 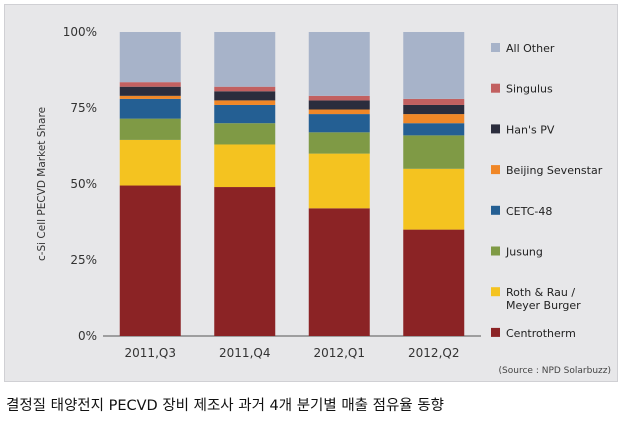 I want to click on y-tick-label: 100%, so click(x=80, y=32).